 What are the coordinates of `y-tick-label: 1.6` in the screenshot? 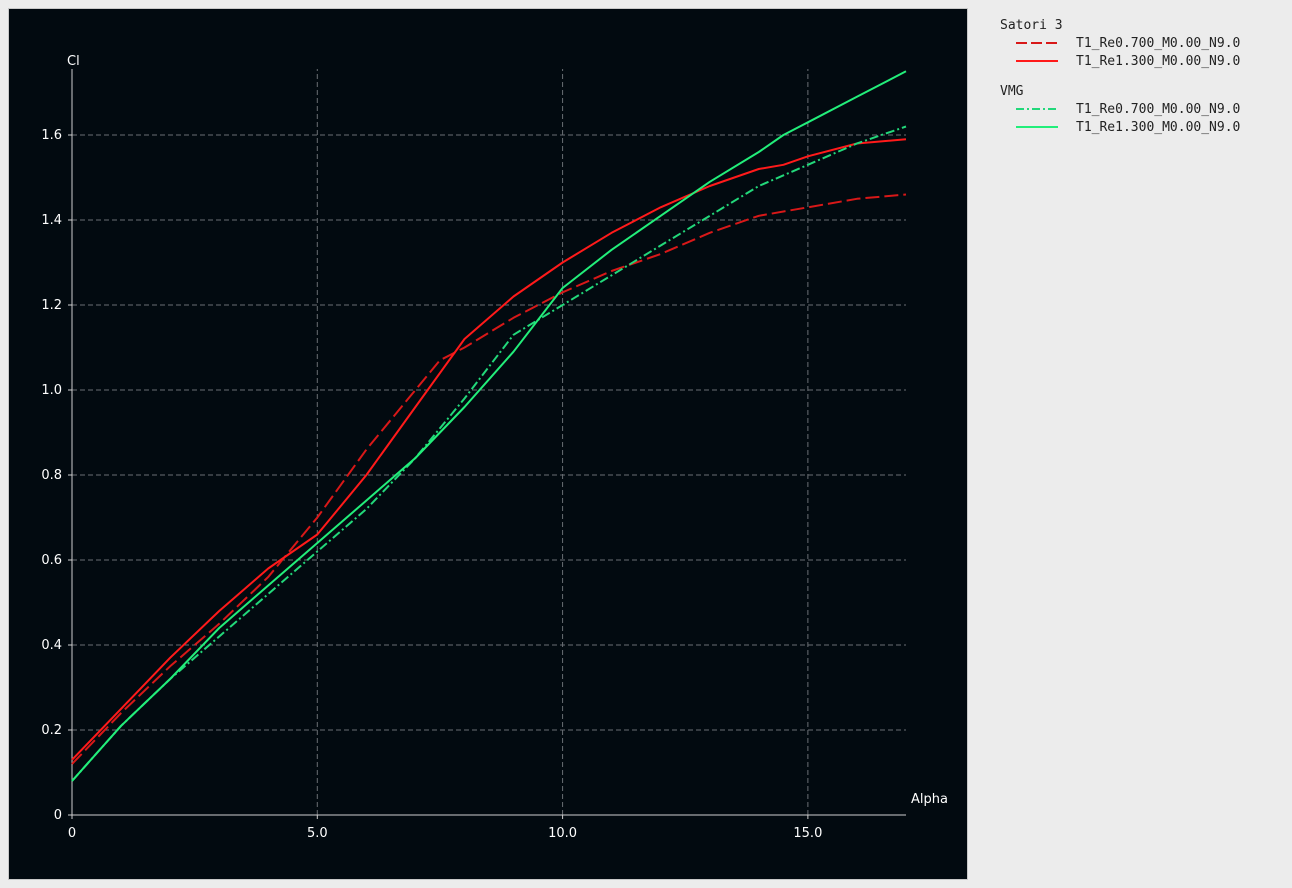 It's located at (51, 135).